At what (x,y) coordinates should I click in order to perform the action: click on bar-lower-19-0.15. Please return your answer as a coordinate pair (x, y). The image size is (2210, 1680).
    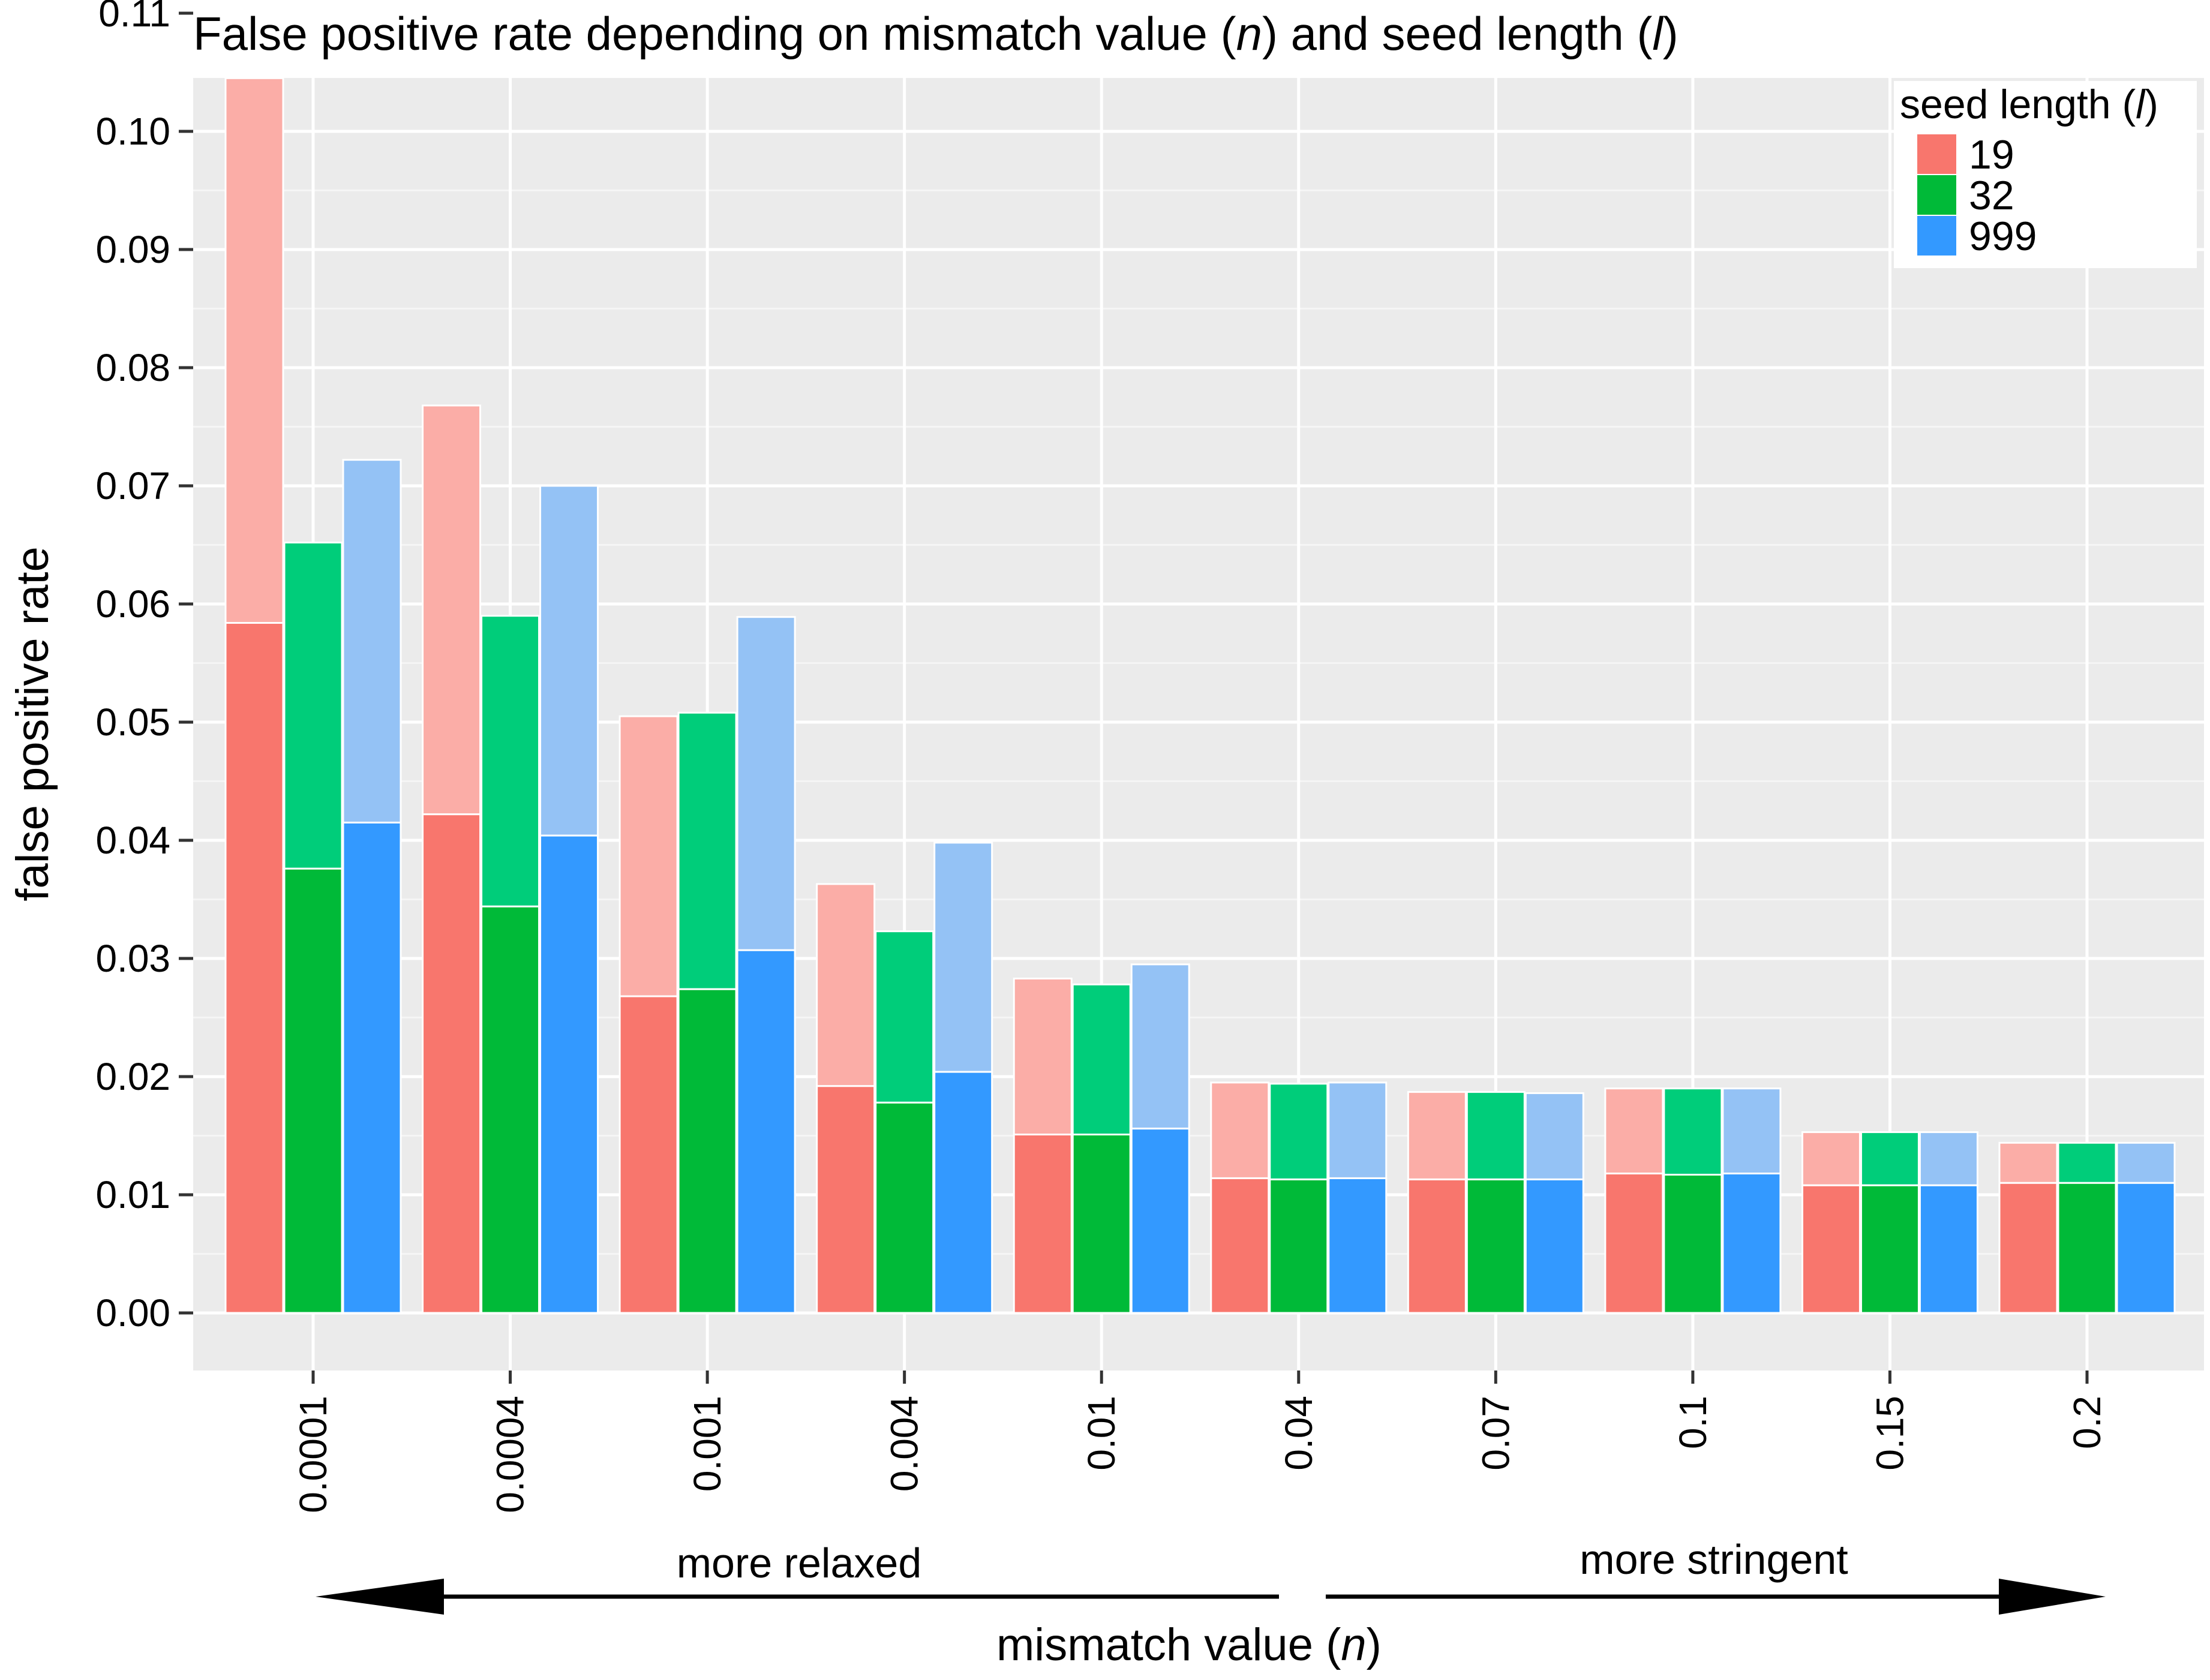
    Looking at the image, I should click on (1831, 1249).